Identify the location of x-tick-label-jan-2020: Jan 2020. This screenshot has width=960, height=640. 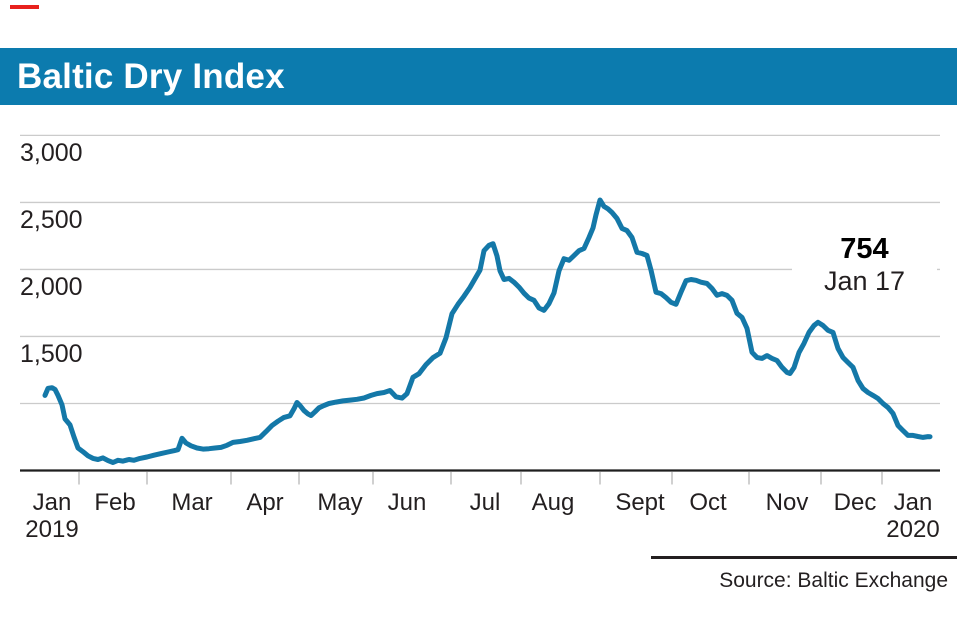
(913, 516).